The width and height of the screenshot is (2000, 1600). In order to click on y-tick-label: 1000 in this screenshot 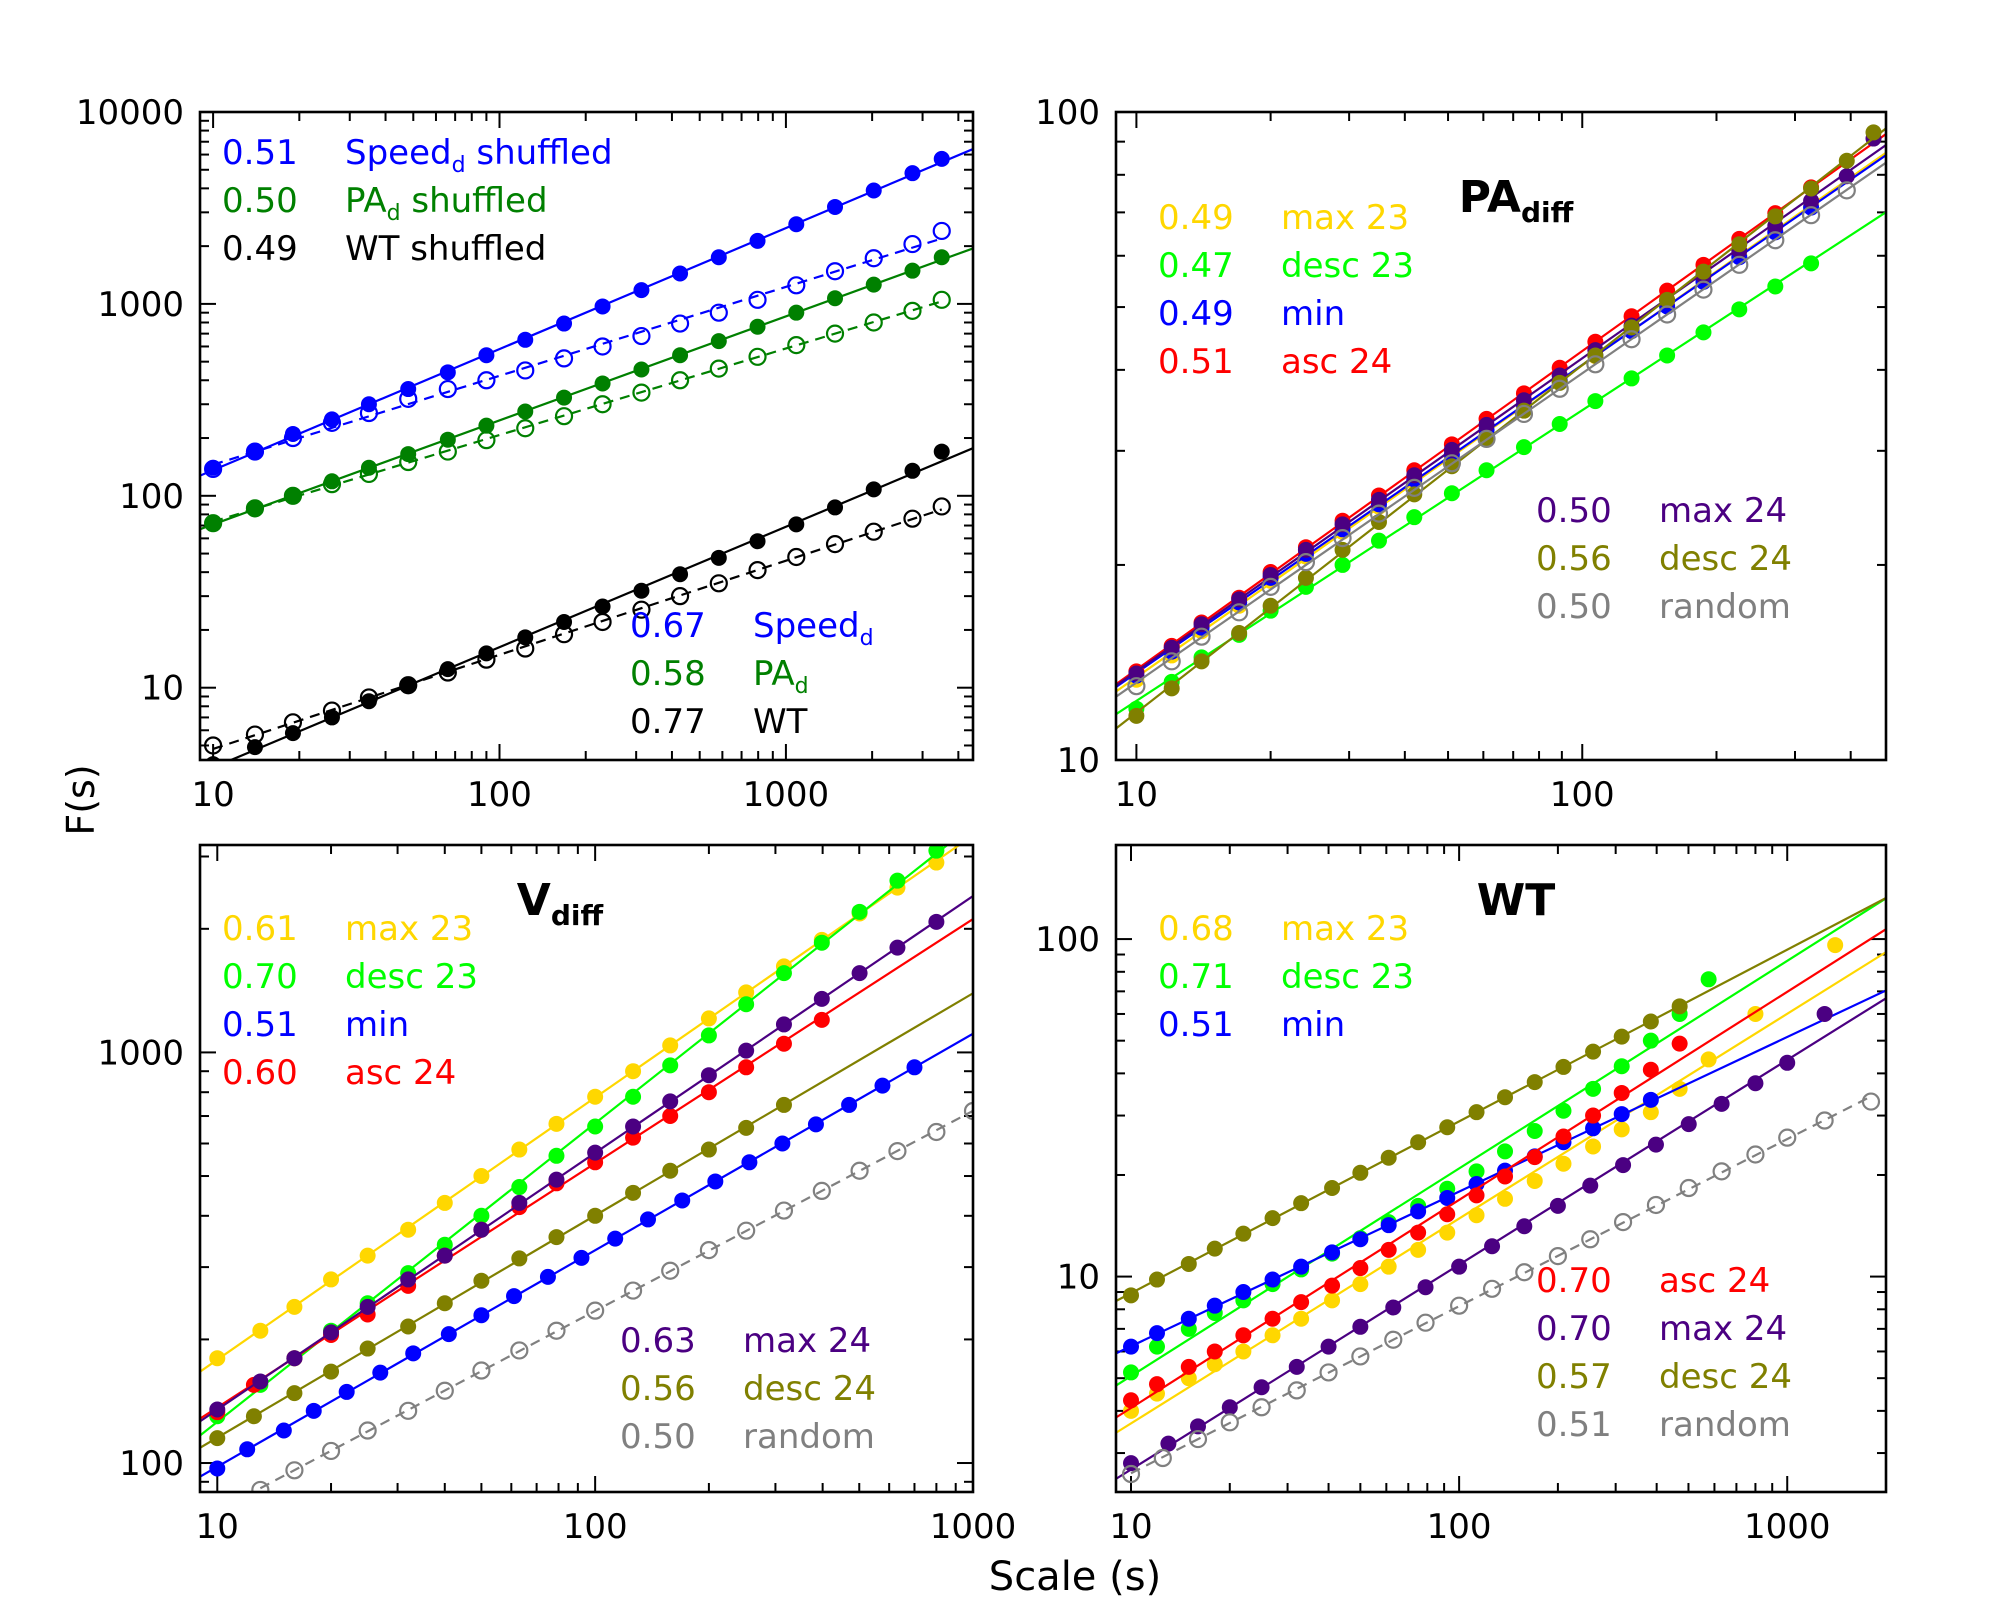, I will do `click(140, 1053)`.